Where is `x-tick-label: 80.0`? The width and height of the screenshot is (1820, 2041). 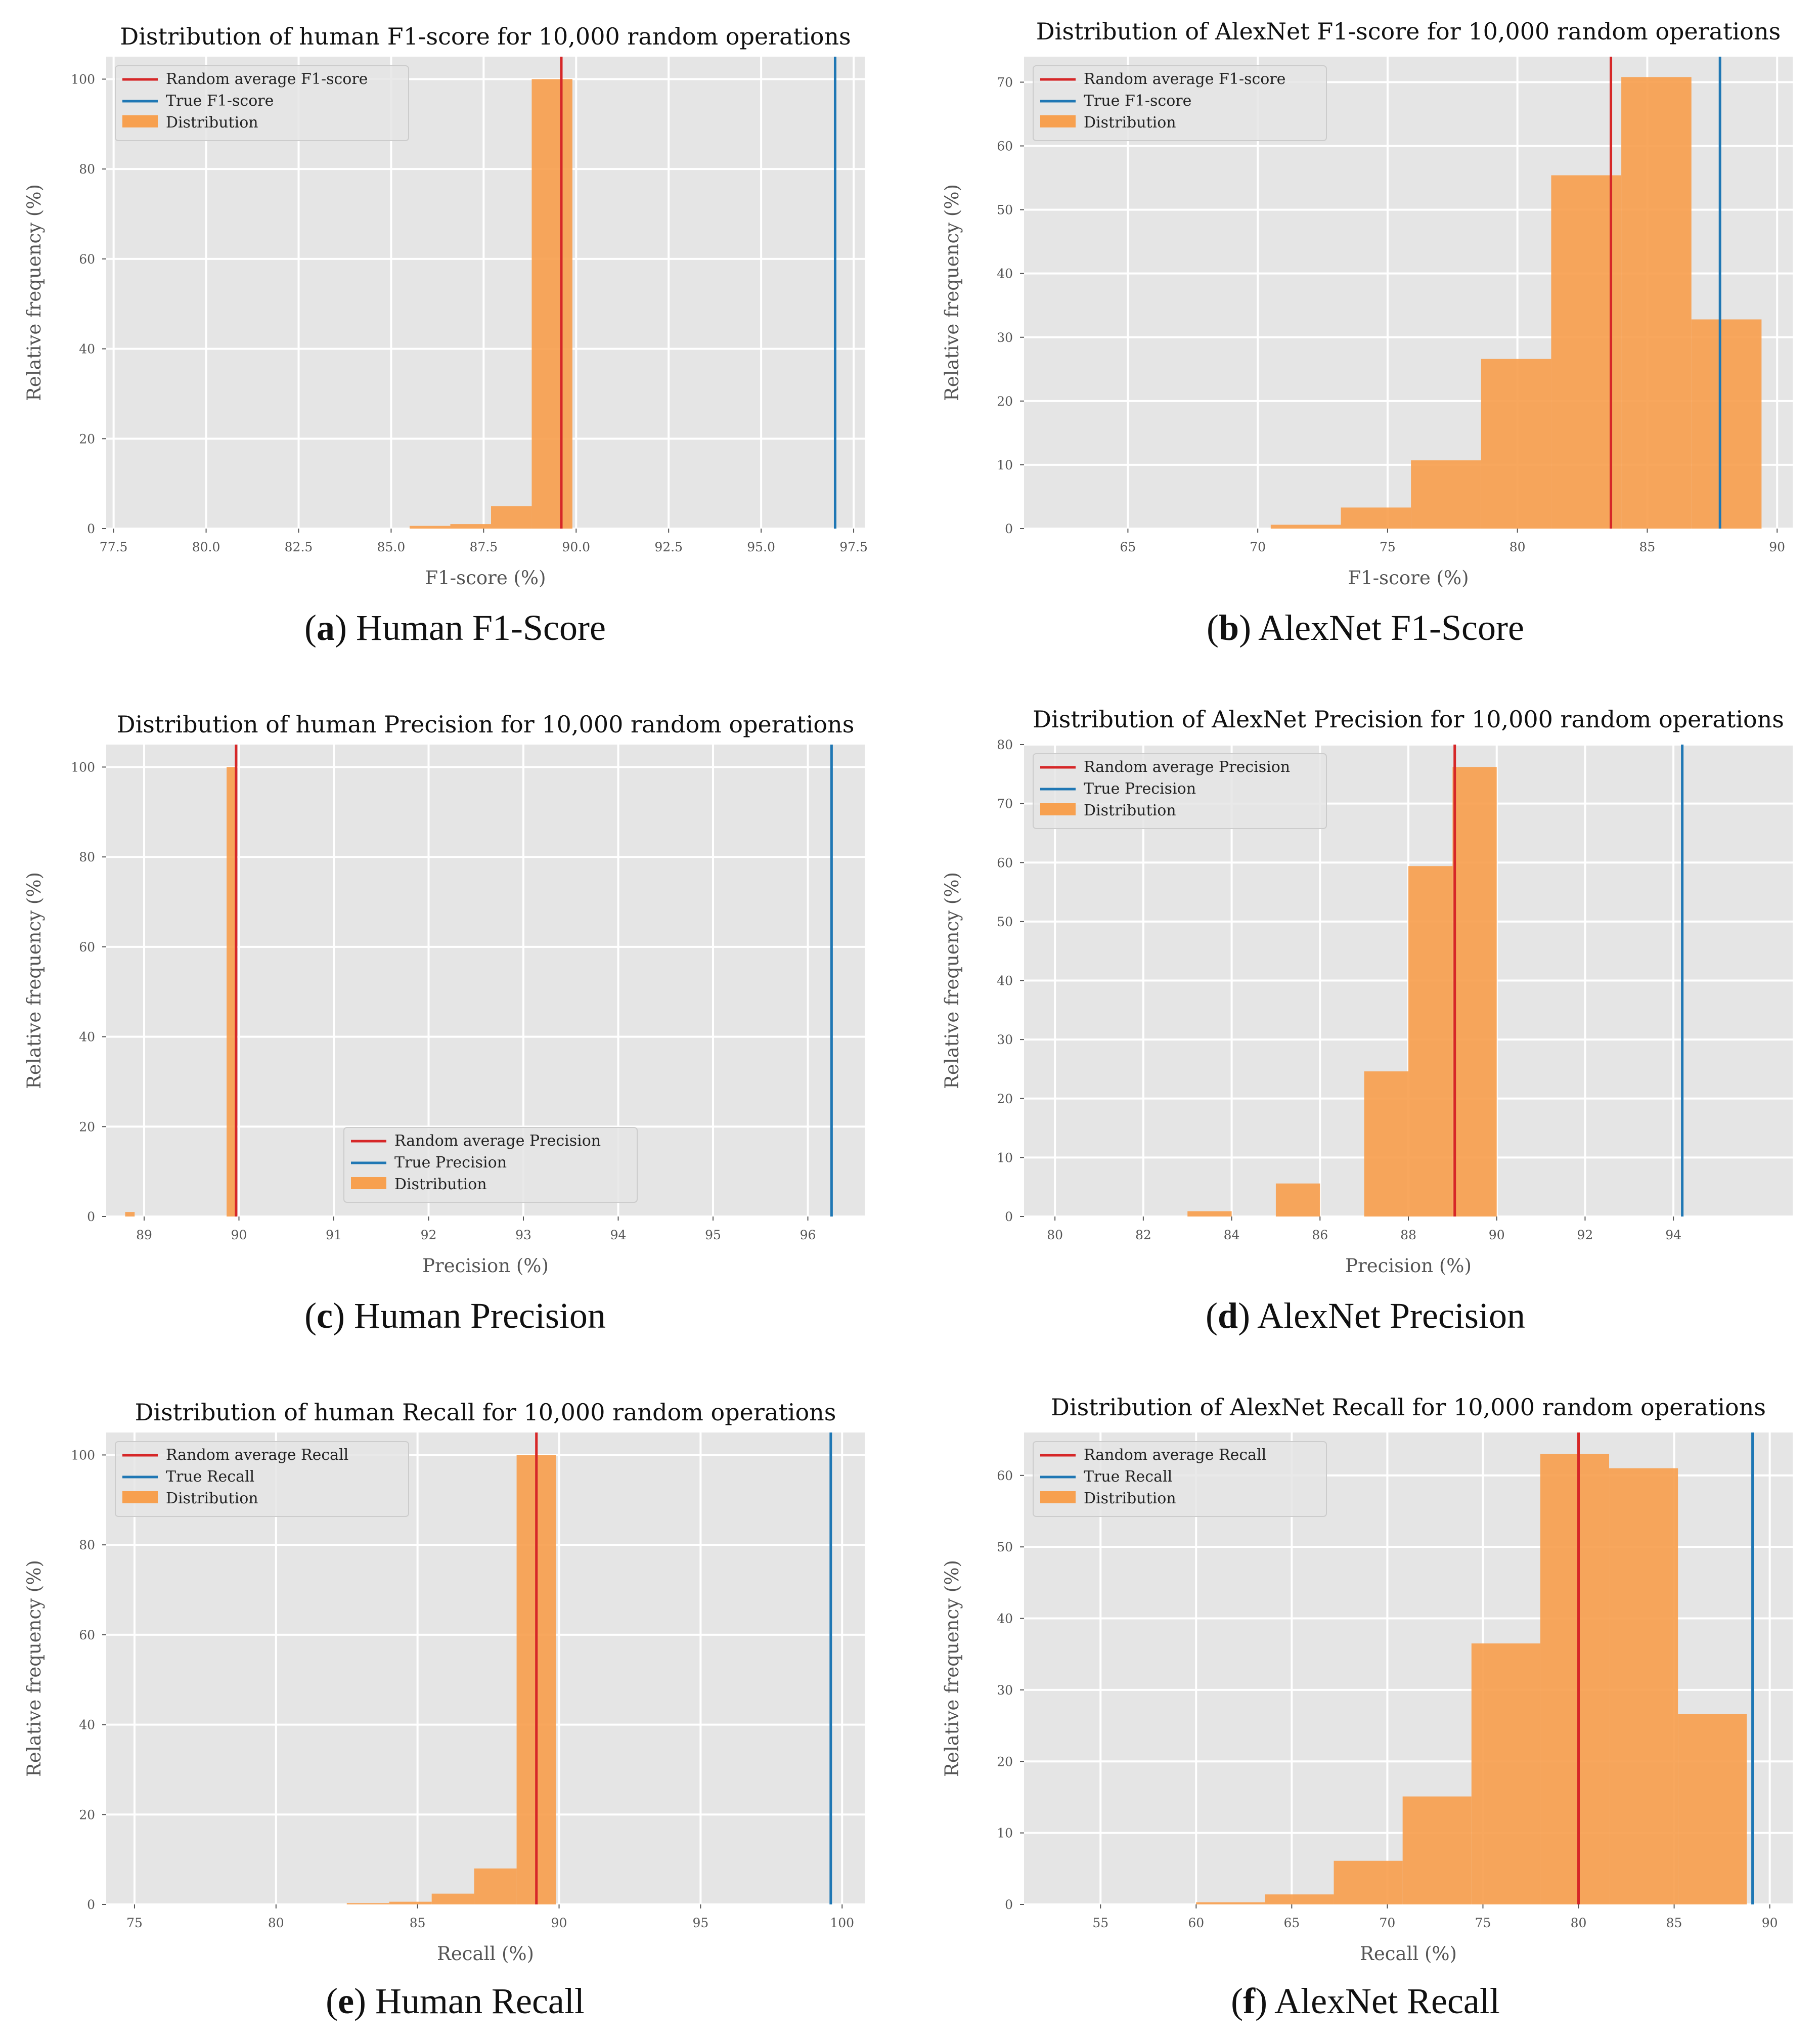
x-tick-label: 80.0 is located at coordinates (206, 547).